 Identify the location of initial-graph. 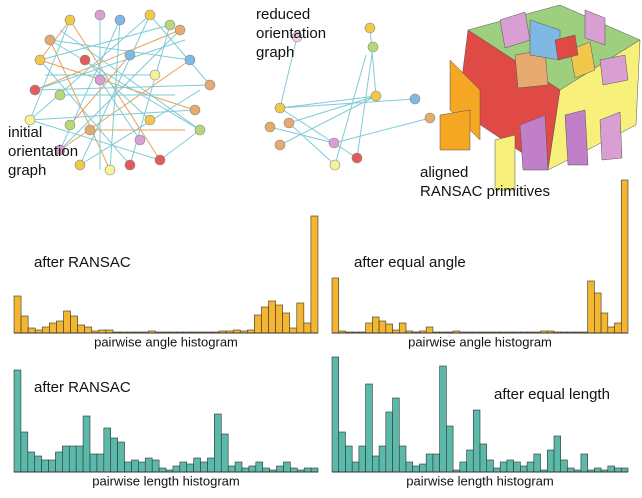
(120, 92).